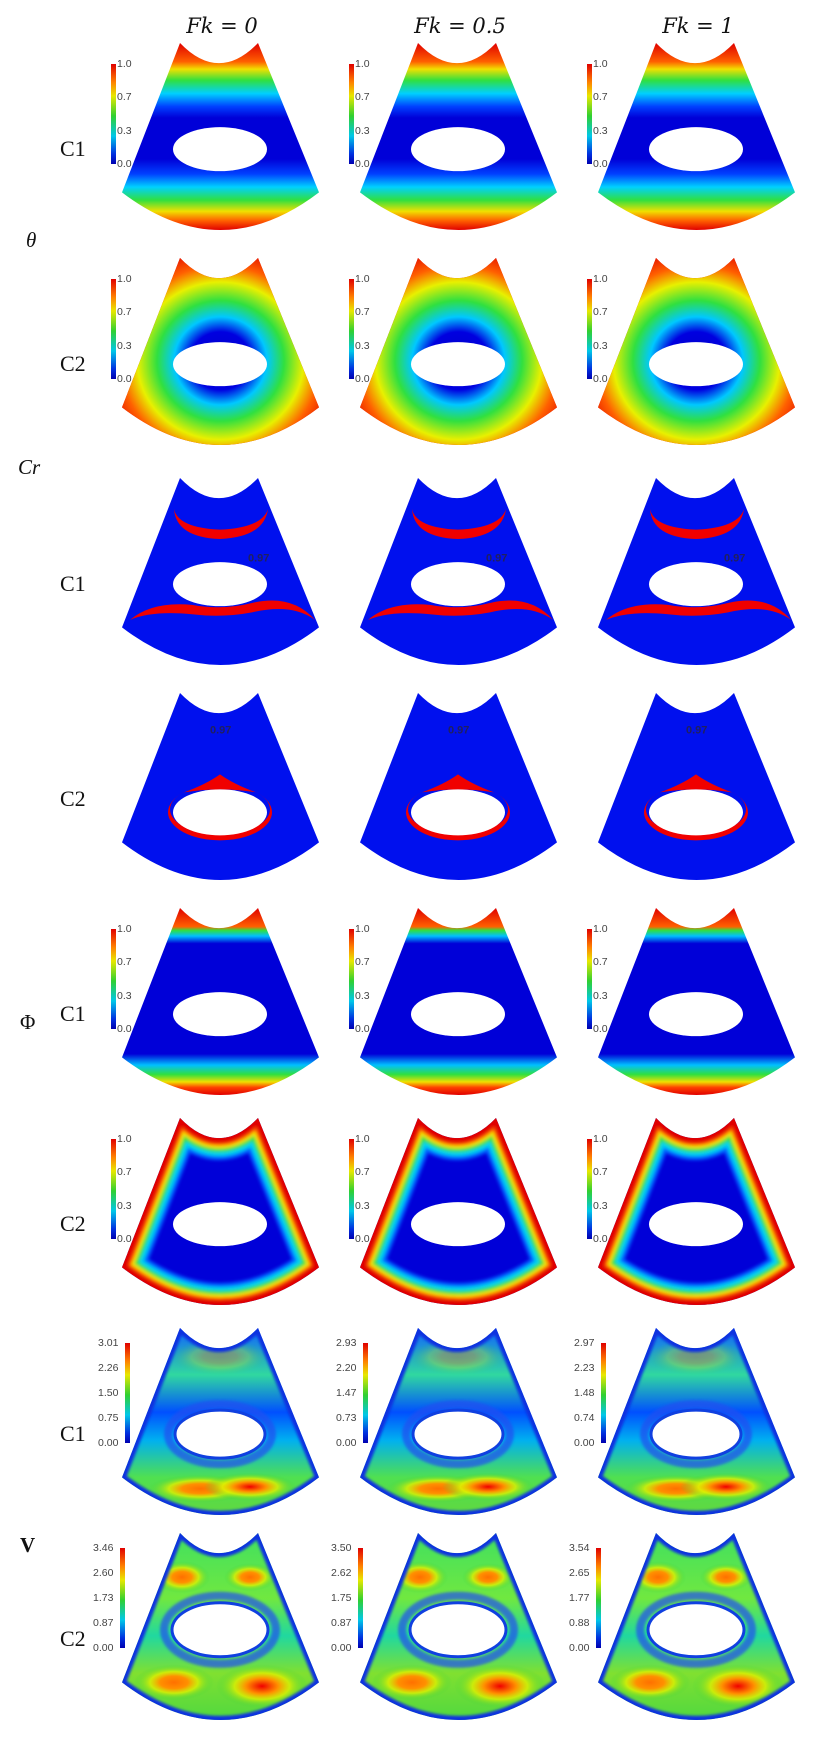  I want to click on contour-plot-theta-c2, so click(458, 351).